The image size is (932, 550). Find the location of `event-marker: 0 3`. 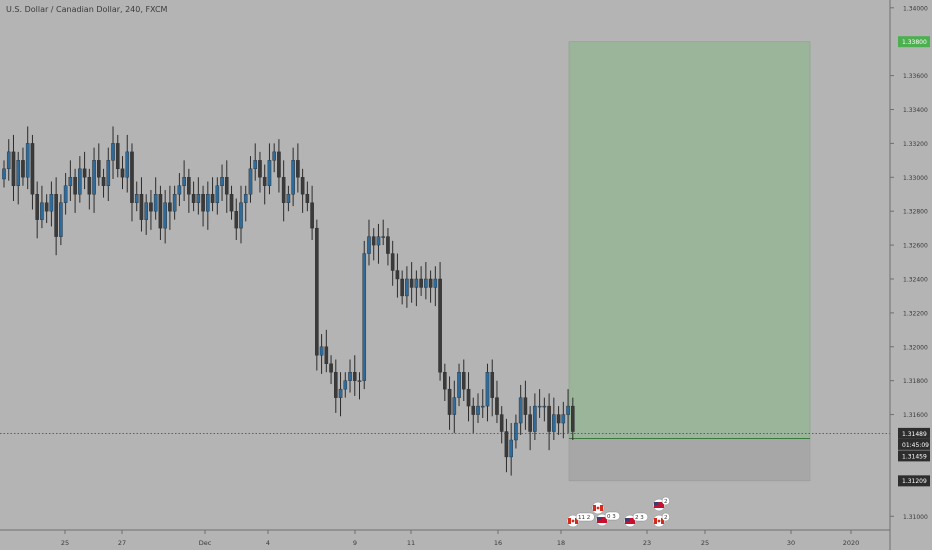

event-marker: 0 3 is located at coordinates (608, 519).